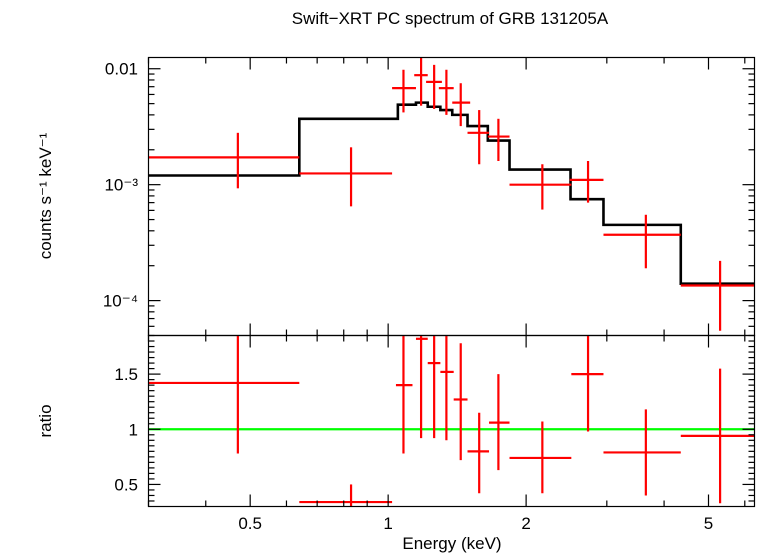  I want to click on spectrum-y-tick-labels: 0.01 10⁻³ 10⁻⁴, so click(121, 185).